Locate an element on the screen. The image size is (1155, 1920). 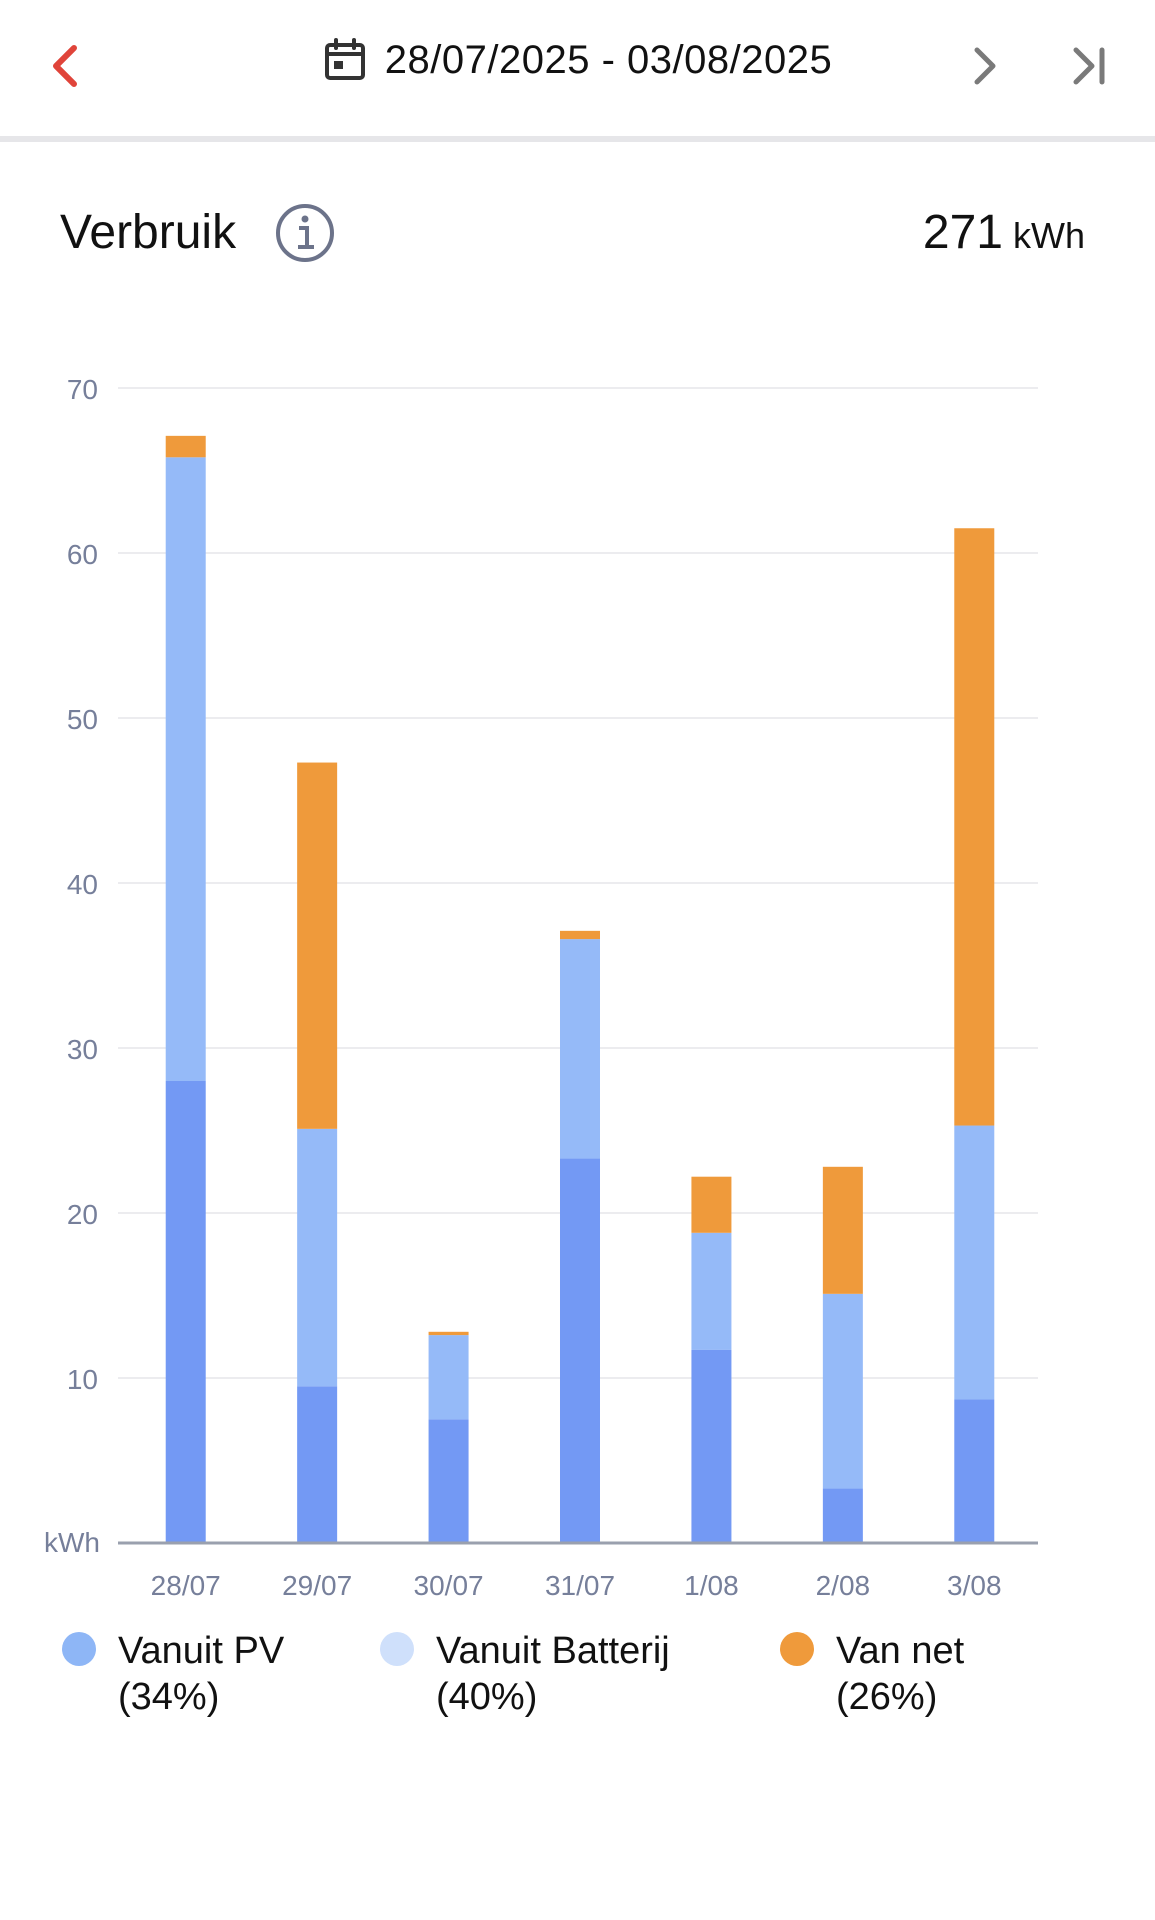
y-tick-label: 50 is located at coordinates (82, 719).